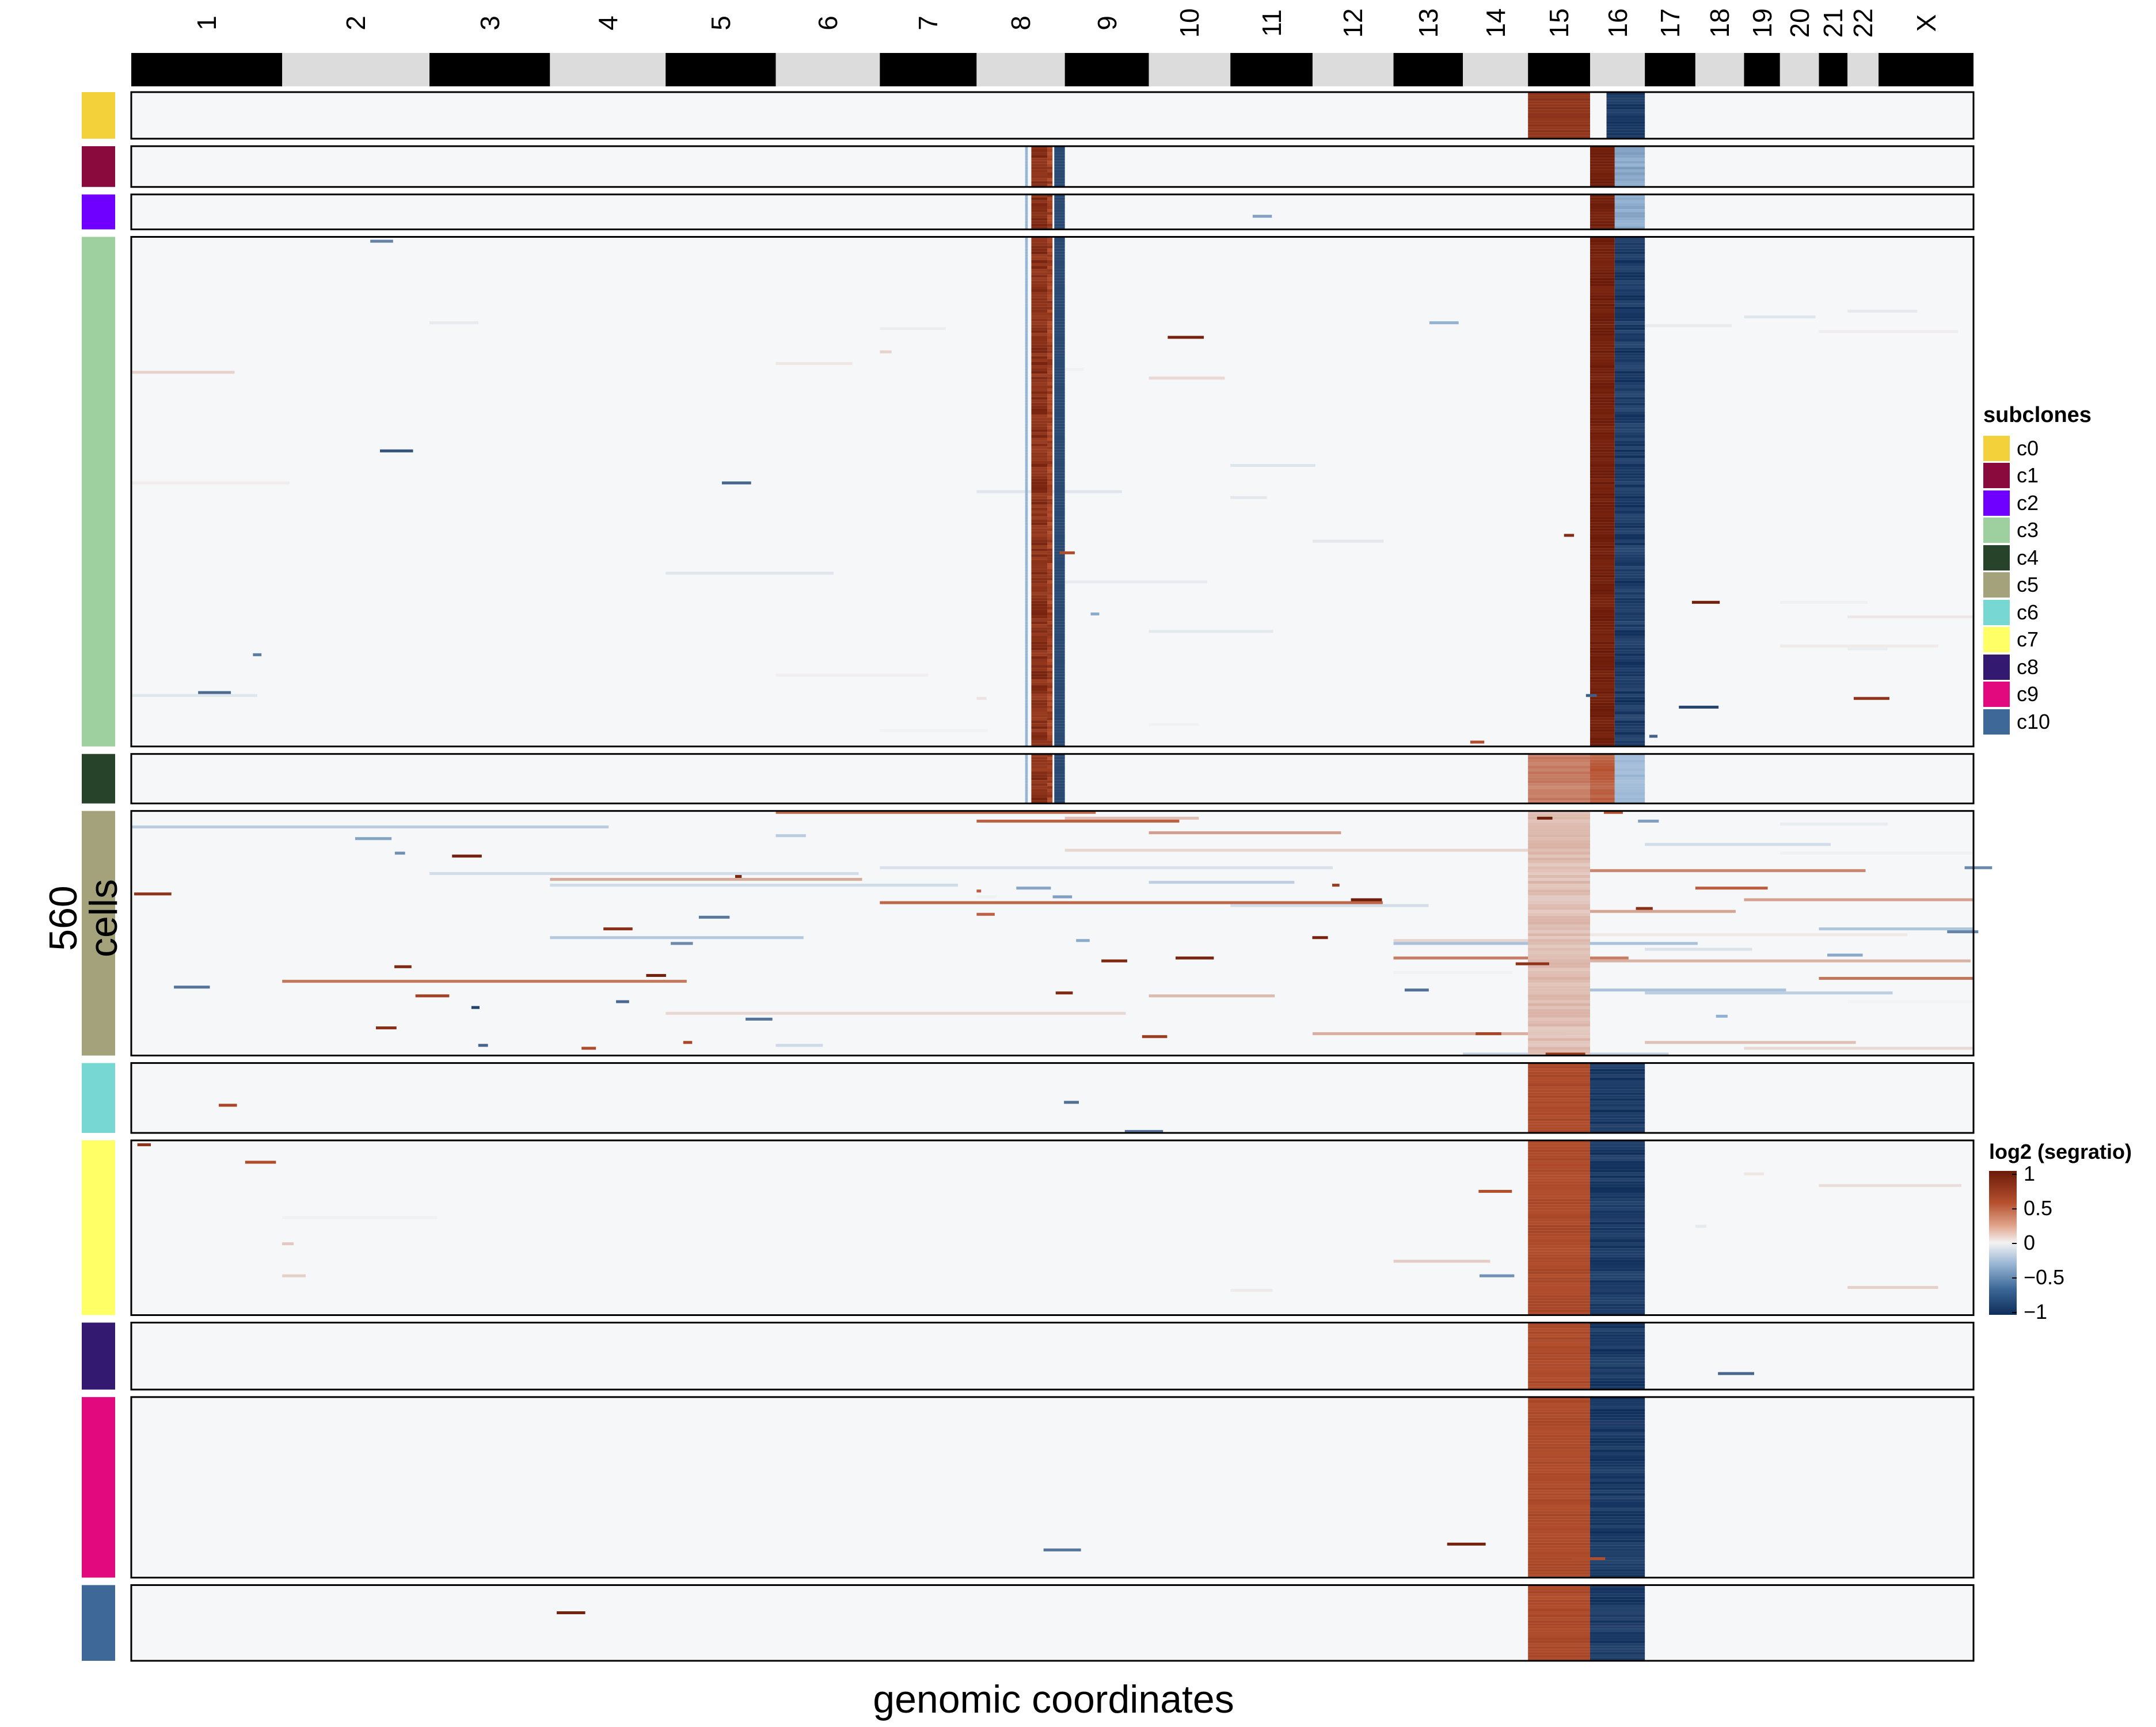 The image size is (2156, 1727). What do you see at coordinates (2061, 1231) in the screenshot?
I see `segratio-legend: log2 (segratio) 1 0.5 0 −0.5 −1` at bounding box center [2061, 1231].